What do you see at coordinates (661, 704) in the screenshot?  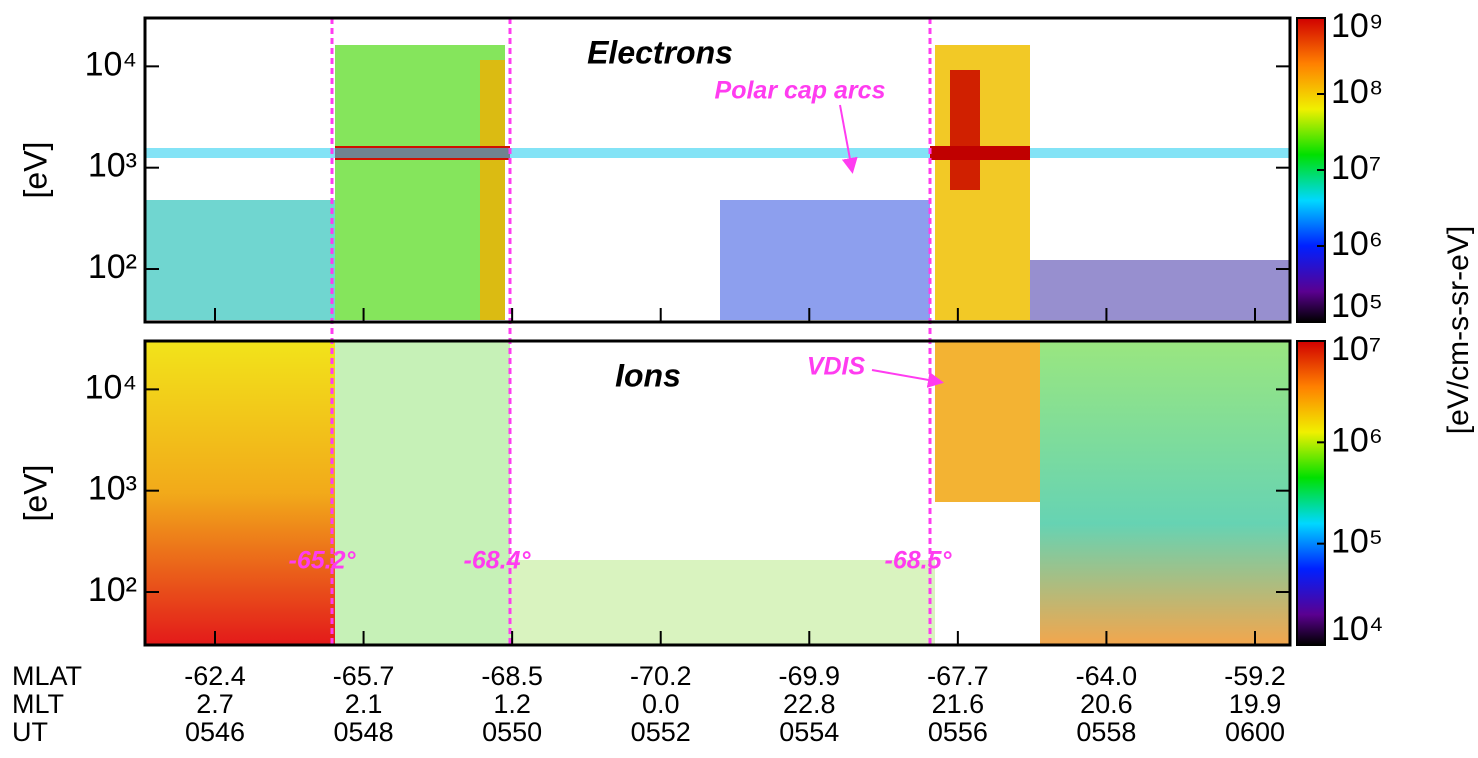 I see `x-tick-label: 0.0` at bounding box center [661, 704].